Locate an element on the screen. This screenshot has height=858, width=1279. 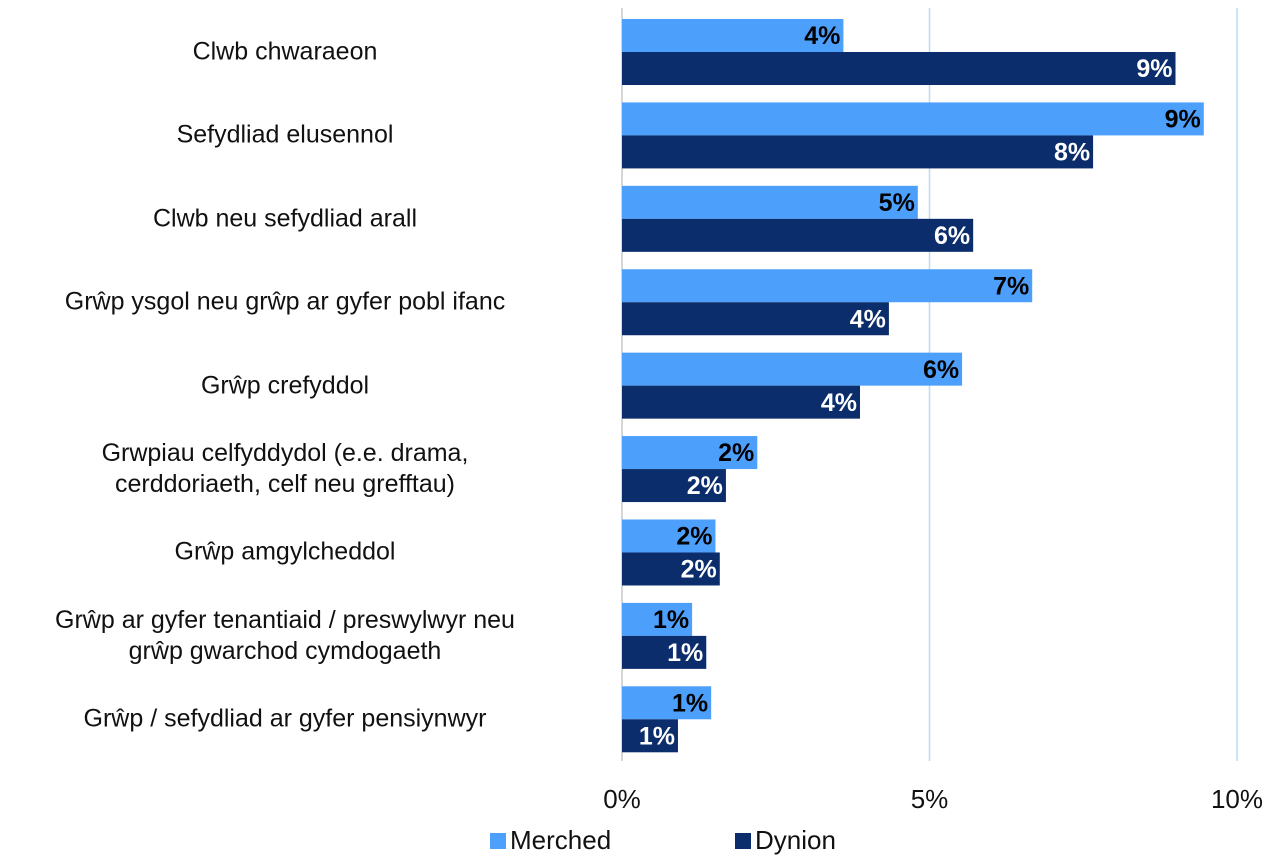
legend-label: Merched is located at coordinates (560, 840).